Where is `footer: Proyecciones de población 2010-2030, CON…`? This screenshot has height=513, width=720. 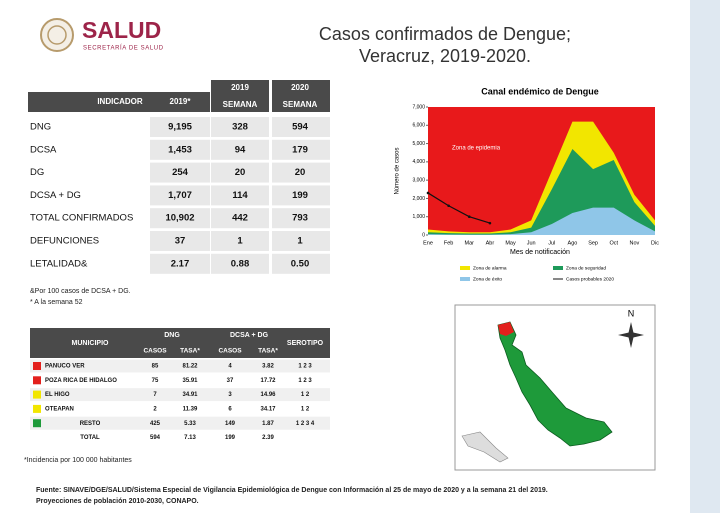
footer: Proyecciones de población 2010-2030, CON… is located at coordinates (117, 501).